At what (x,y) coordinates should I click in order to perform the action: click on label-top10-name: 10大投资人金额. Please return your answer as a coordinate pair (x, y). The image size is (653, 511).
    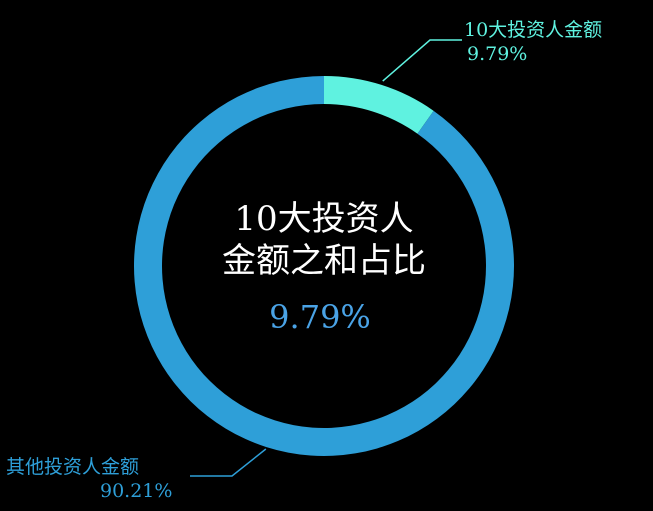
    Looking at the image, I should click on (533, 30).